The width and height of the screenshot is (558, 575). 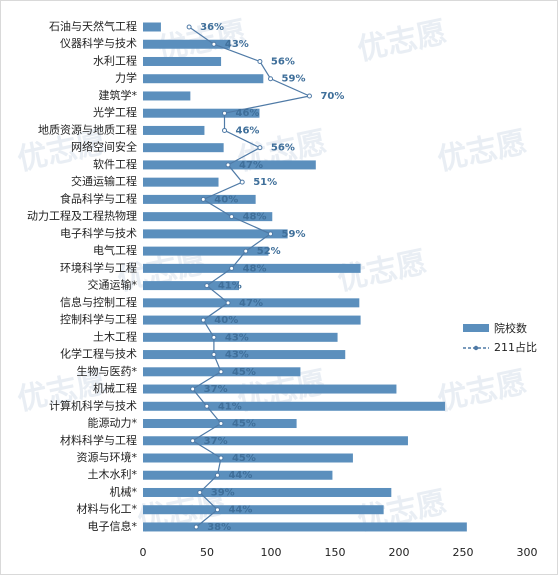 What do you see at coordinates (98, 233) in the screenshot?
I see `category-label: 电子科学与技术` at bounding box center [98, 233].